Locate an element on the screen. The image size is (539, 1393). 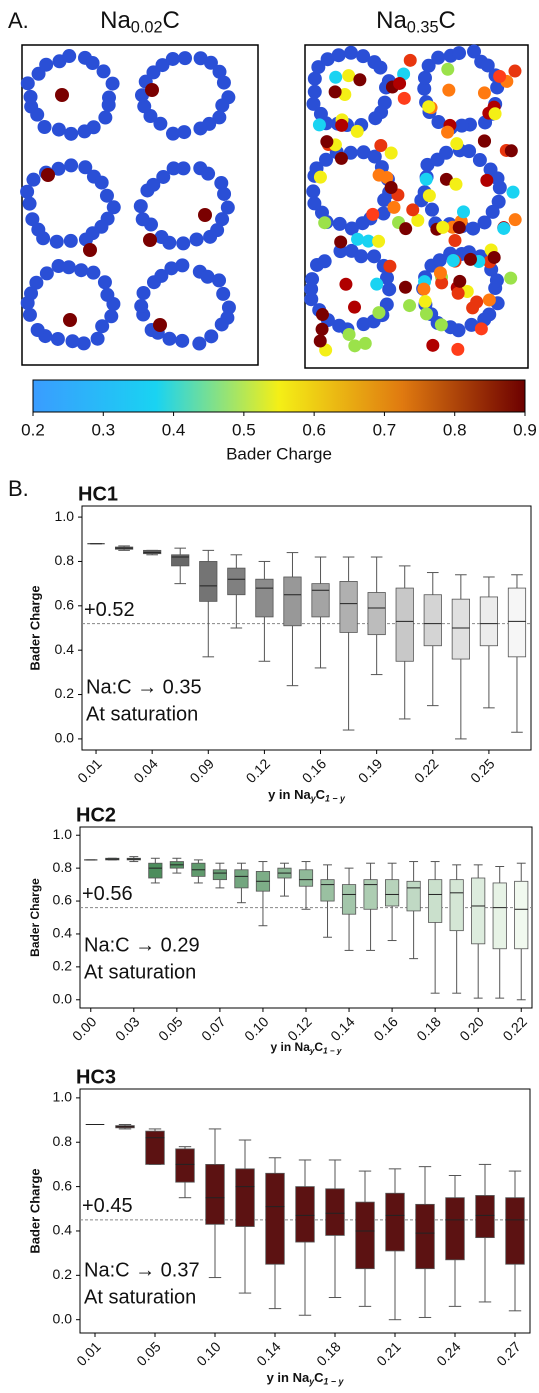
x-tick-label: 0.01 is located at coordinates (88, 1353).